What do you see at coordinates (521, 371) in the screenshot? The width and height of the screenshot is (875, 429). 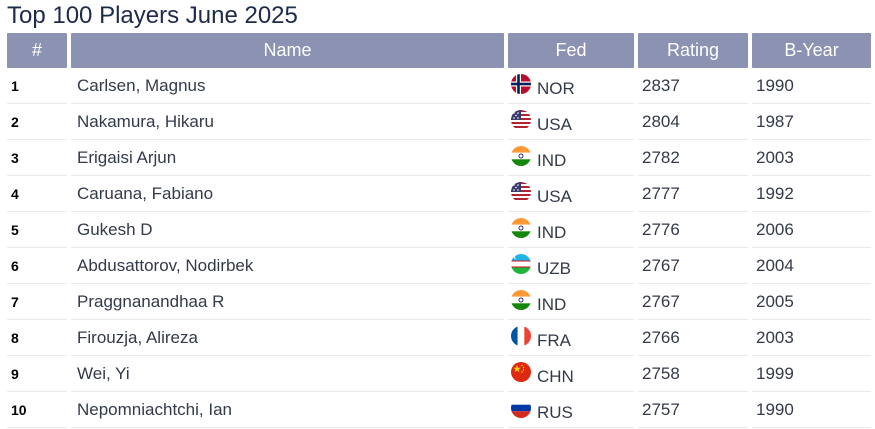 I see `china-flag-icon` at bounding box center [521, 371].